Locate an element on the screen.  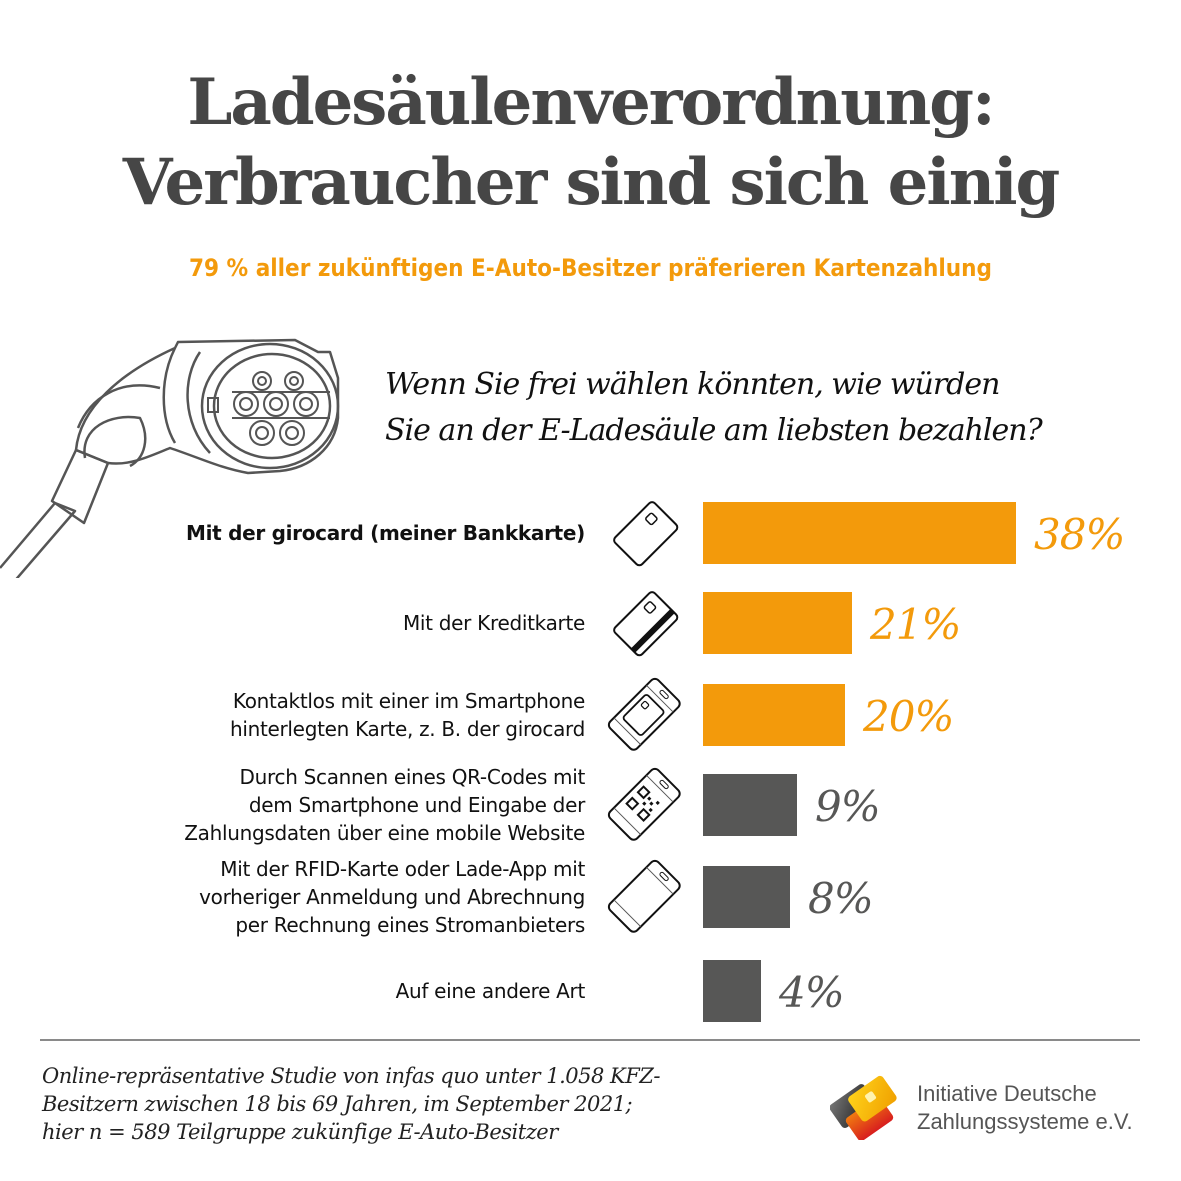
category-label: Mit der Kreditkarte is located at coordinates (494, 623).